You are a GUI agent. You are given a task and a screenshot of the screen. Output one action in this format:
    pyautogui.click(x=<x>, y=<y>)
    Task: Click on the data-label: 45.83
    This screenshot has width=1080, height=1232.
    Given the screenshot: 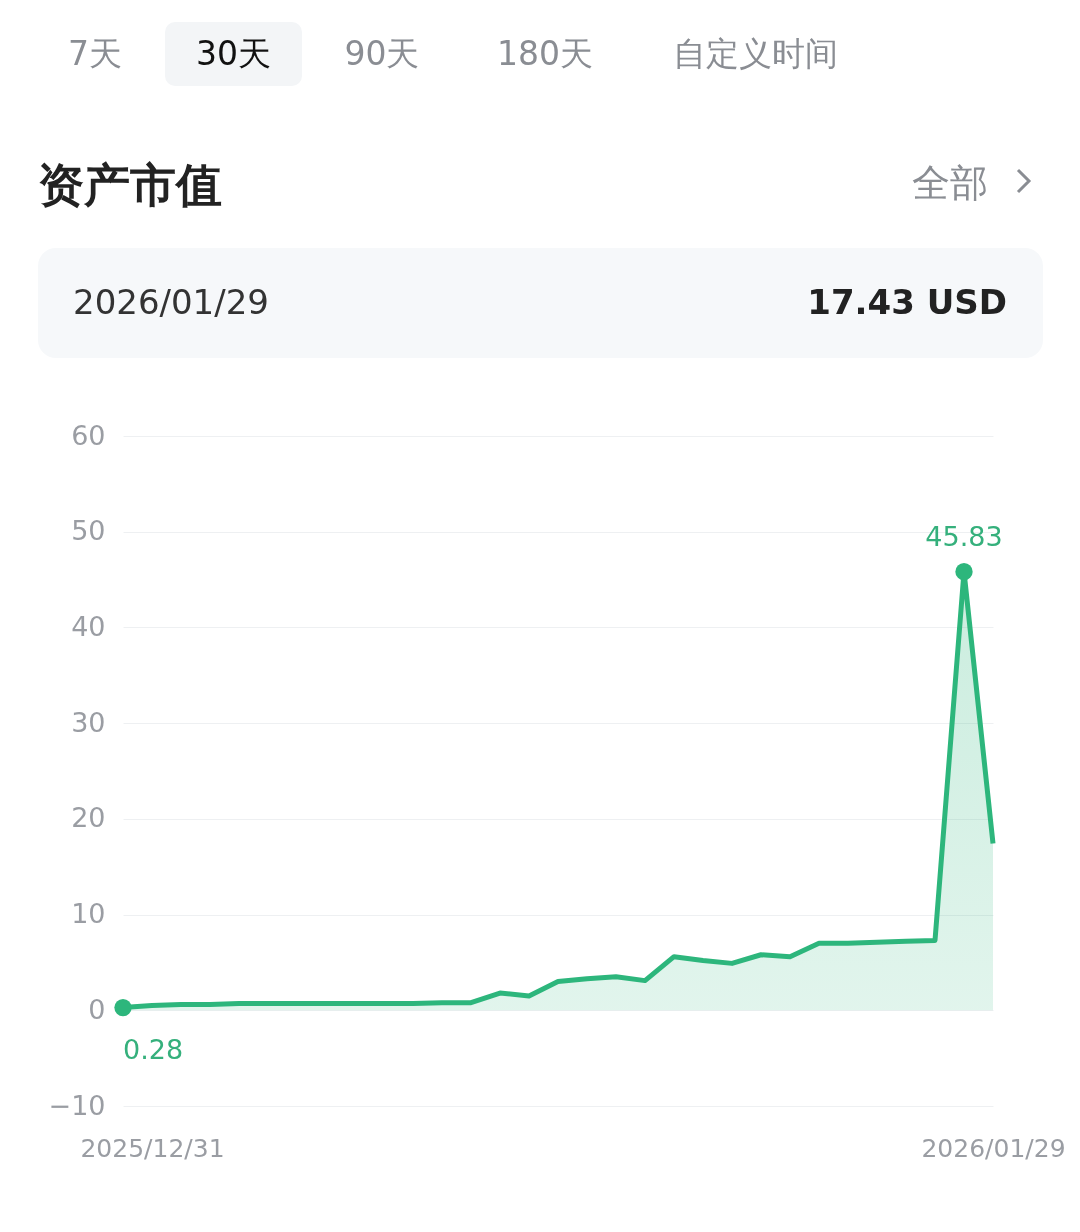 What is the action you would take?
    pyautogui.click(x=964, y=536)
    